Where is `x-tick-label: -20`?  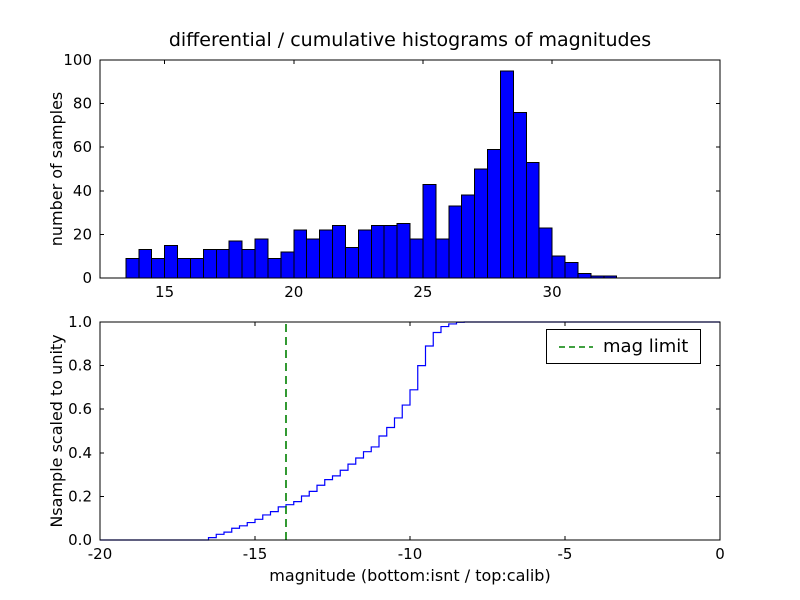
x-tick-label: -20 is located at coordinates (100, 554).